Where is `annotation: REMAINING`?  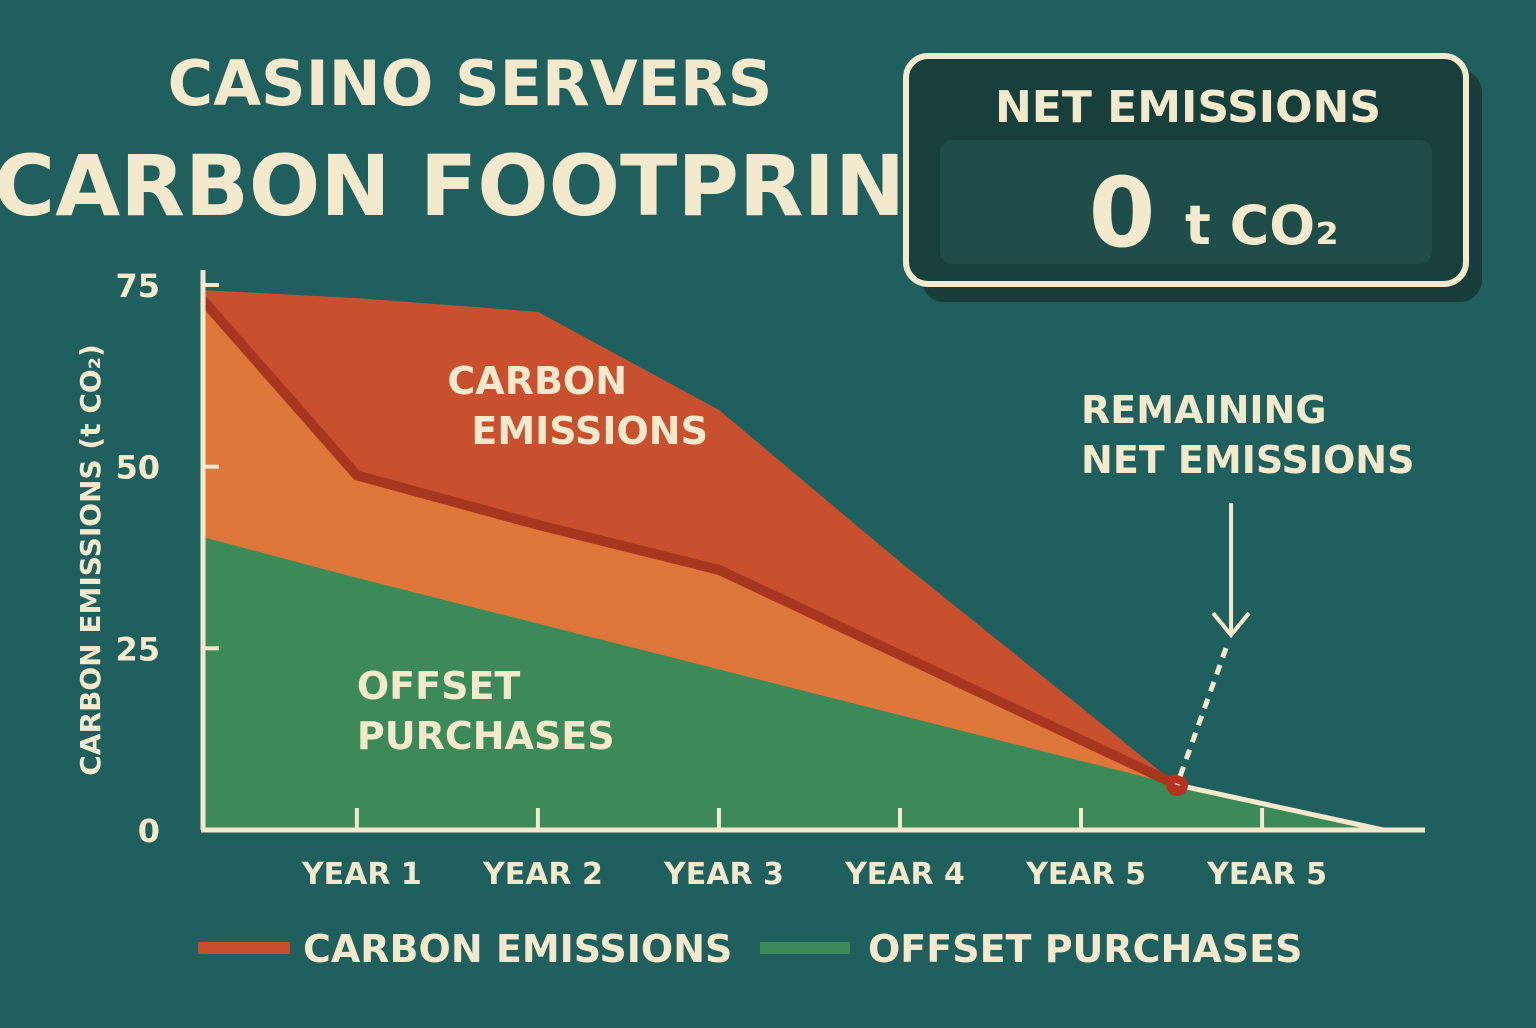
annotation: REMAINING is located at coordinates (1204, 410).